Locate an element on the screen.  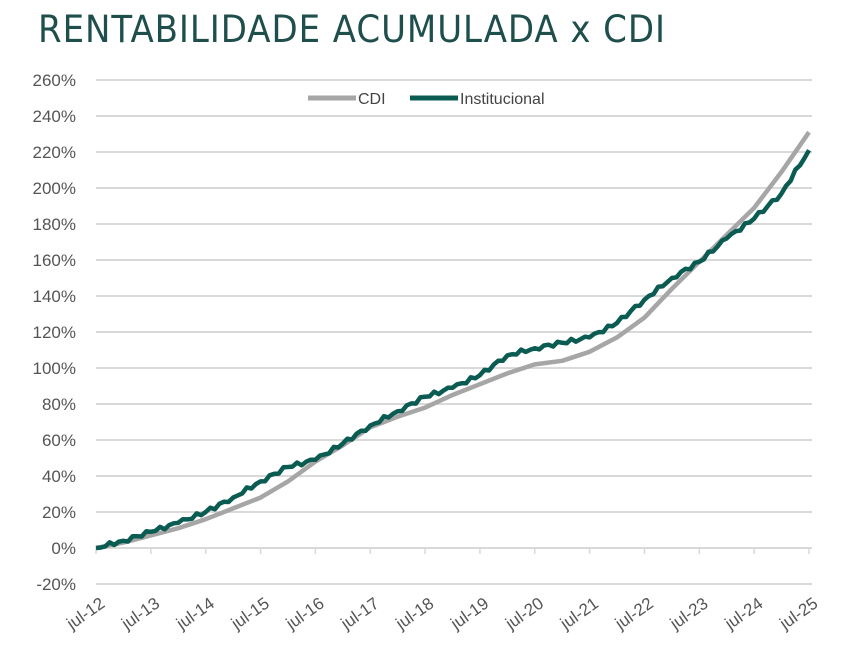
y-tick-label: 0% is located at coordinates (63, 548).